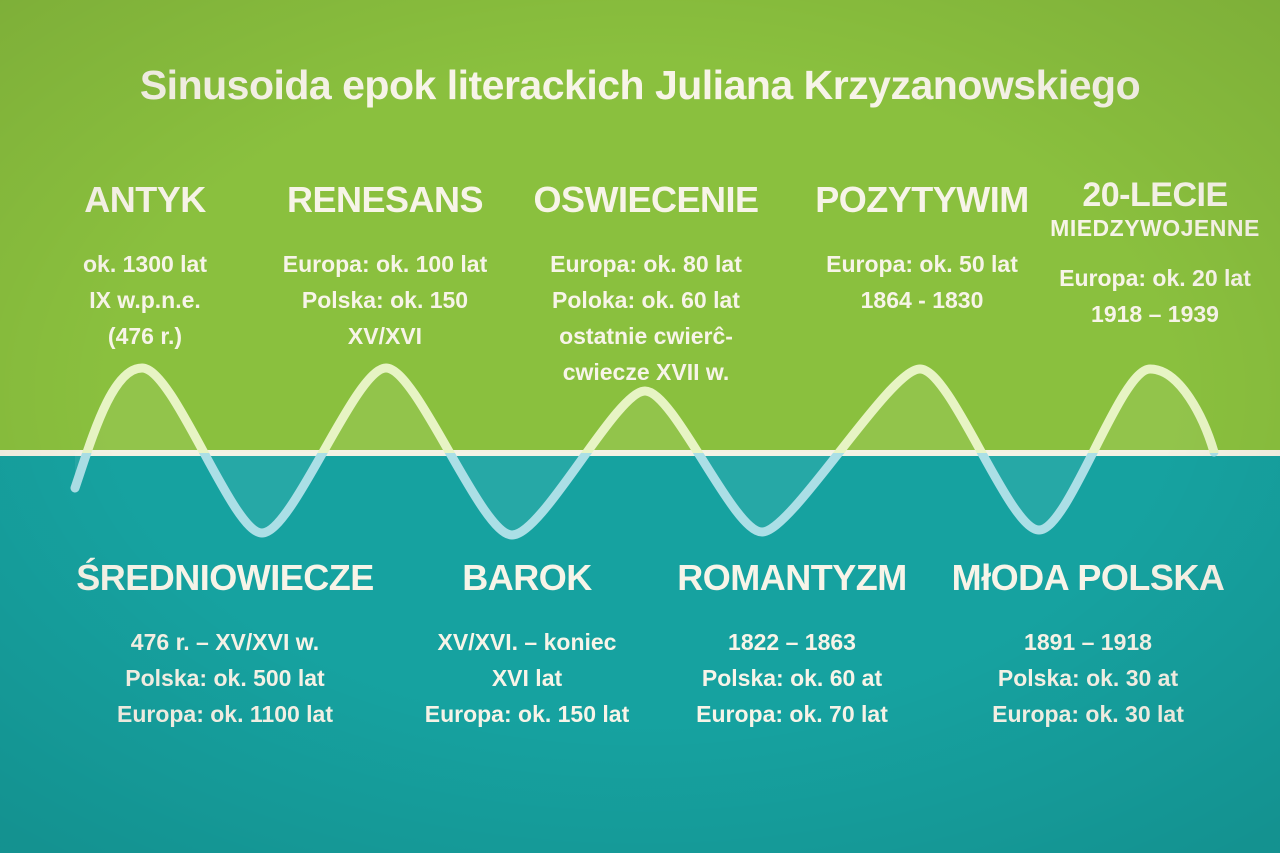 This screenshot has height=853, width=1280. I want to click on epoch-title: RENESANS, so click(385, 199).